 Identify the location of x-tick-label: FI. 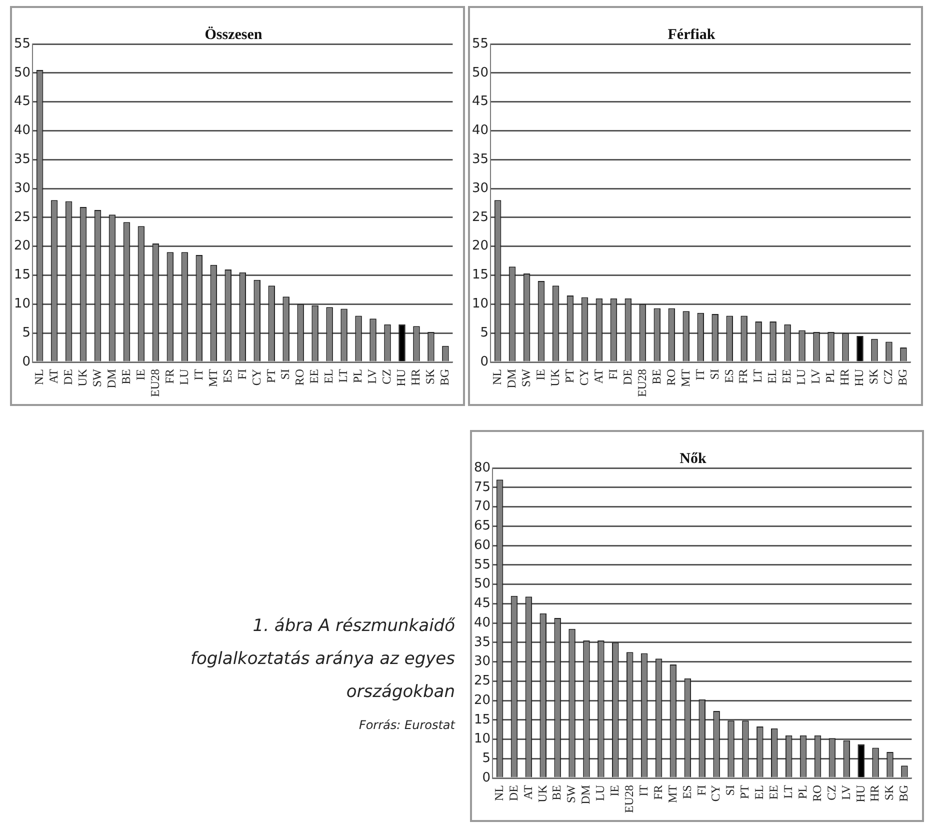
(241, 374).